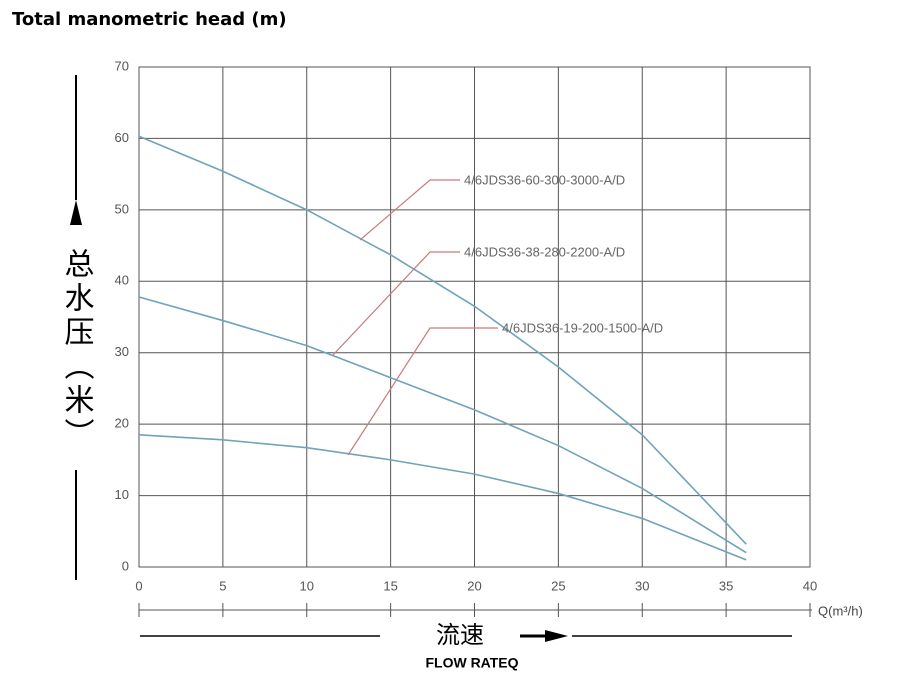  Describe the element at coordinates (122, 65) in the screenshot. I see `y-tick-label: 70` at that location.